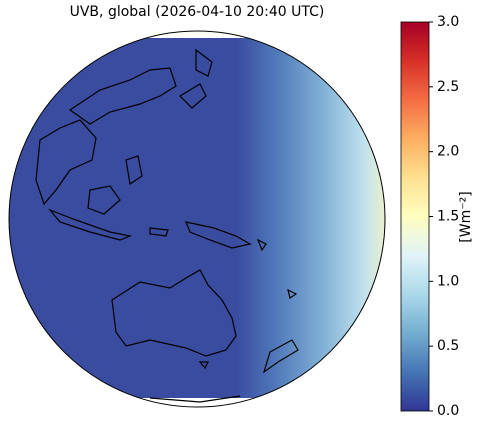 This screenshot has height=431, width=480. What do you see at coordinates (448, 281) in the screenshot?
I see `colorbar-tick-label: 1.0` at bounding box center [448, 281].